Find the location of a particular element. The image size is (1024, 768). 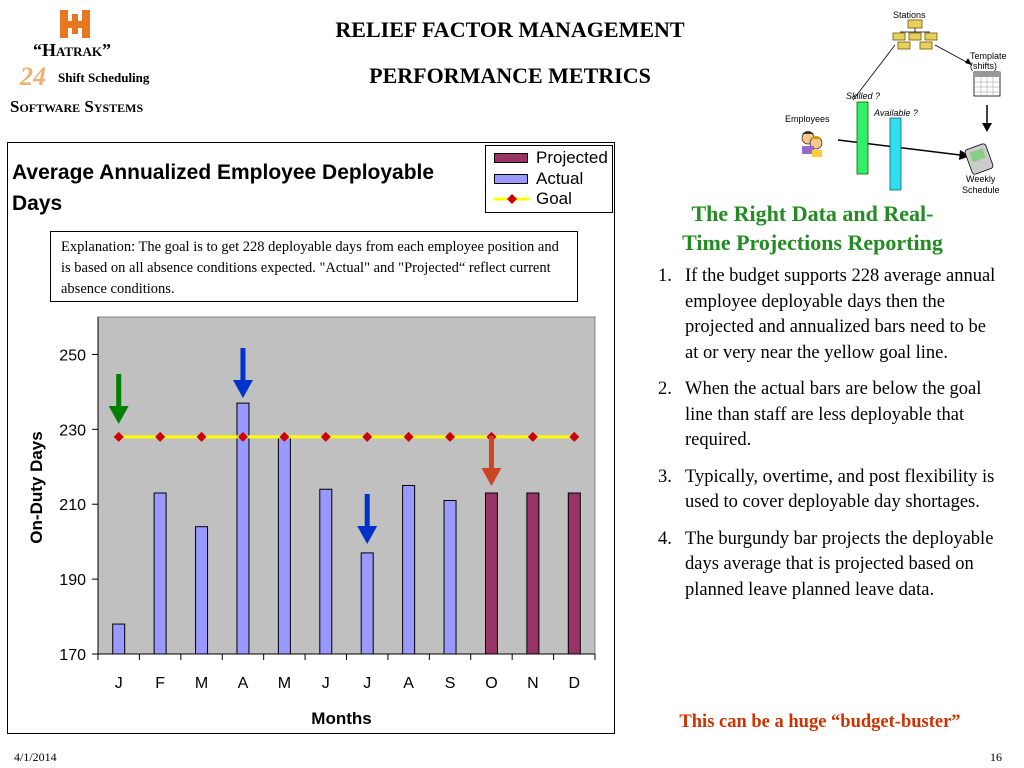

x-tick-label: O is located at coordinates (491, 683).